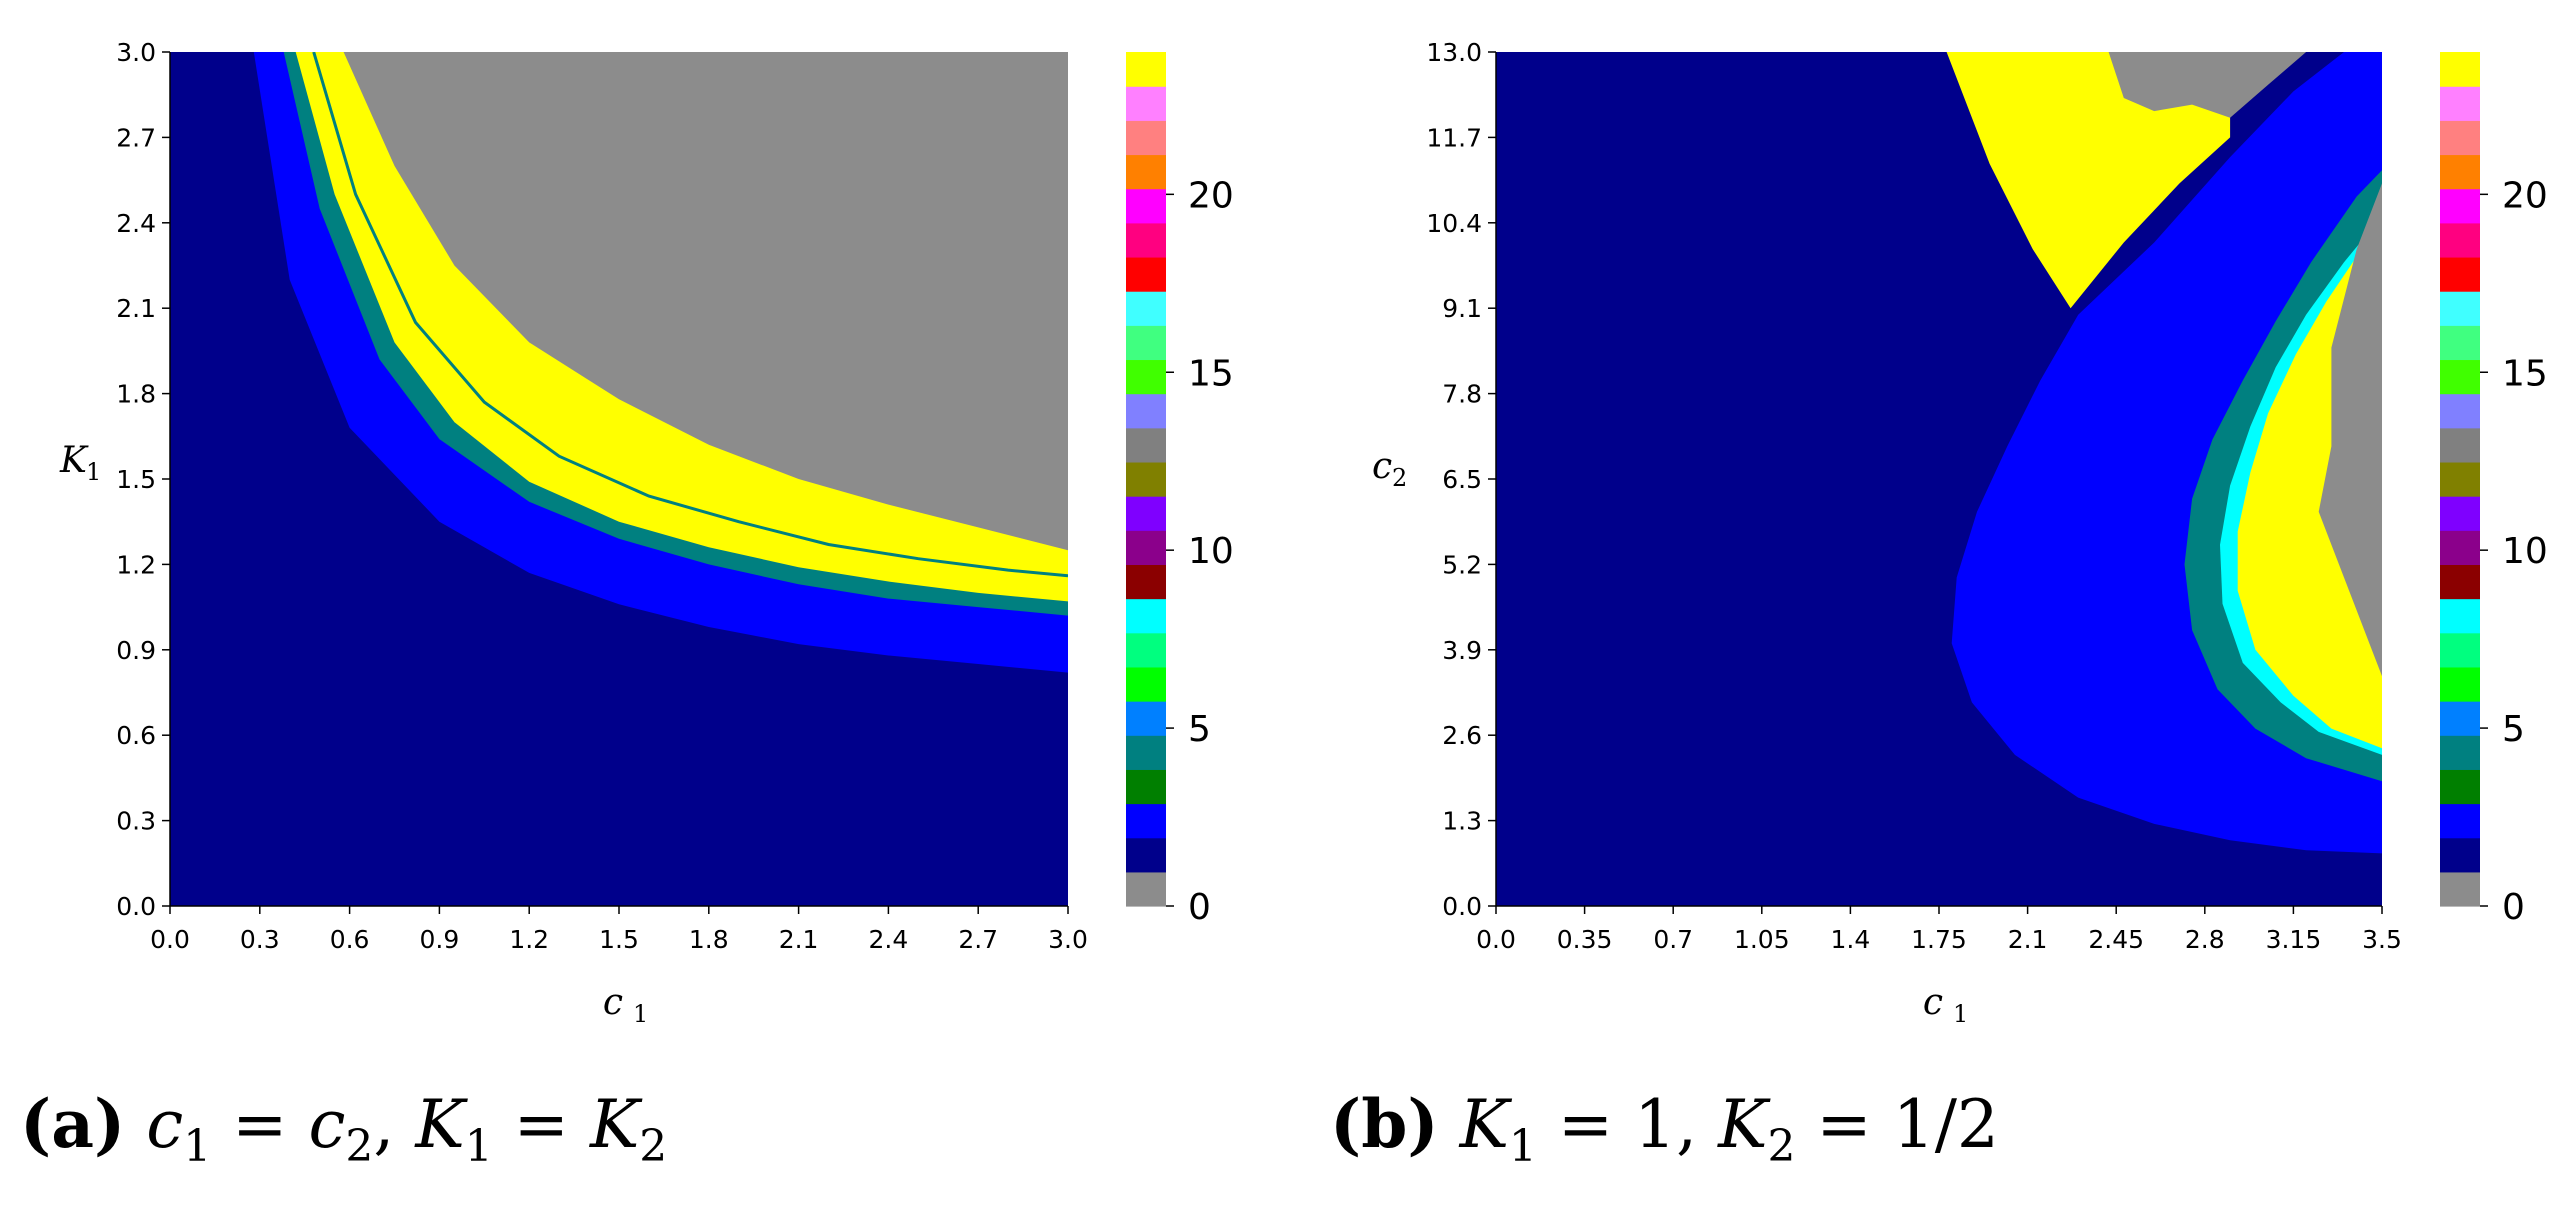  What do you see at coordinates (613, 1002) in the screenshot?
I see `panel-a-x-axis-label: c` at bounding box center [613, 1002].